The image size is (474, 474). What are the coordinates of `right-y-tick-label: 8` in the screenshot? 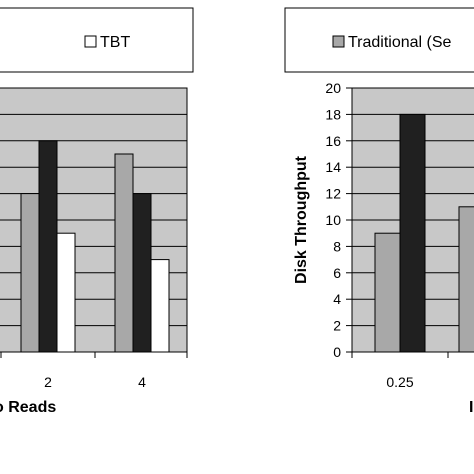 It's located at (337, 246).